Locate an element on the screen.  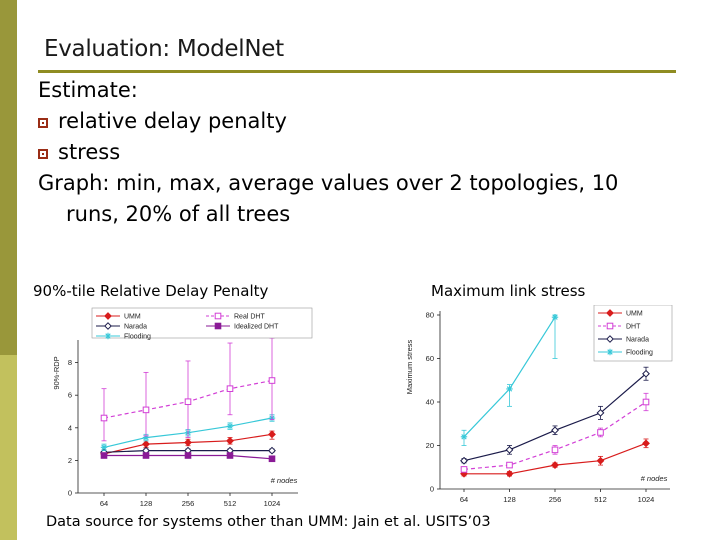
side-bar-dark is located at coordinates (8, 177).